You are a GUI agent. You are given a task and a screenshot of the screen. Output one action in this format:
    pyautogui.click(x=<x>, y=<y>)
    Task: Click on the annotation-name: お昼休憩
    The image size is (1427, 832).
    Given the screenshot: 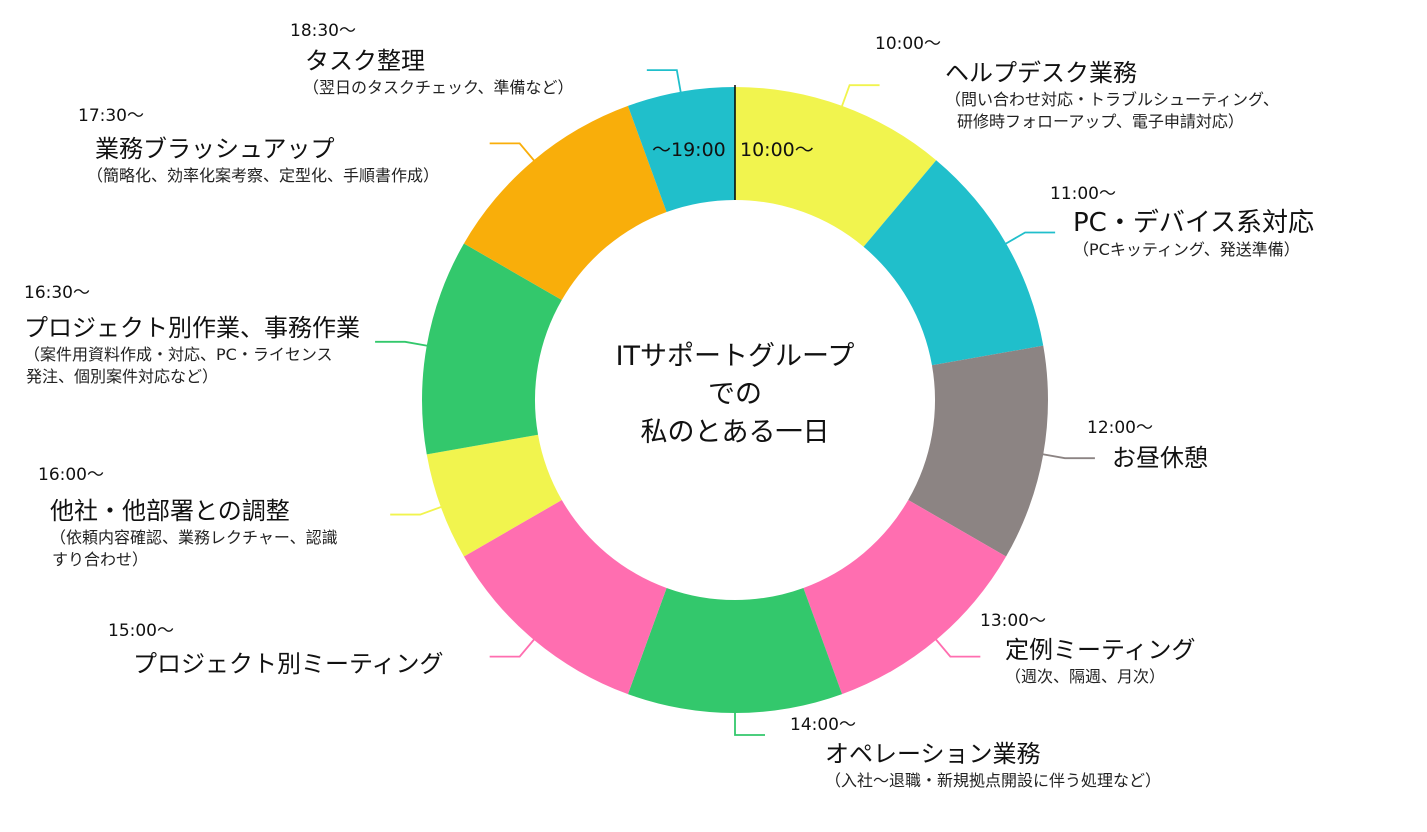 What is the action you would take?
    pyautogui.click(x=1160, y=458)
    